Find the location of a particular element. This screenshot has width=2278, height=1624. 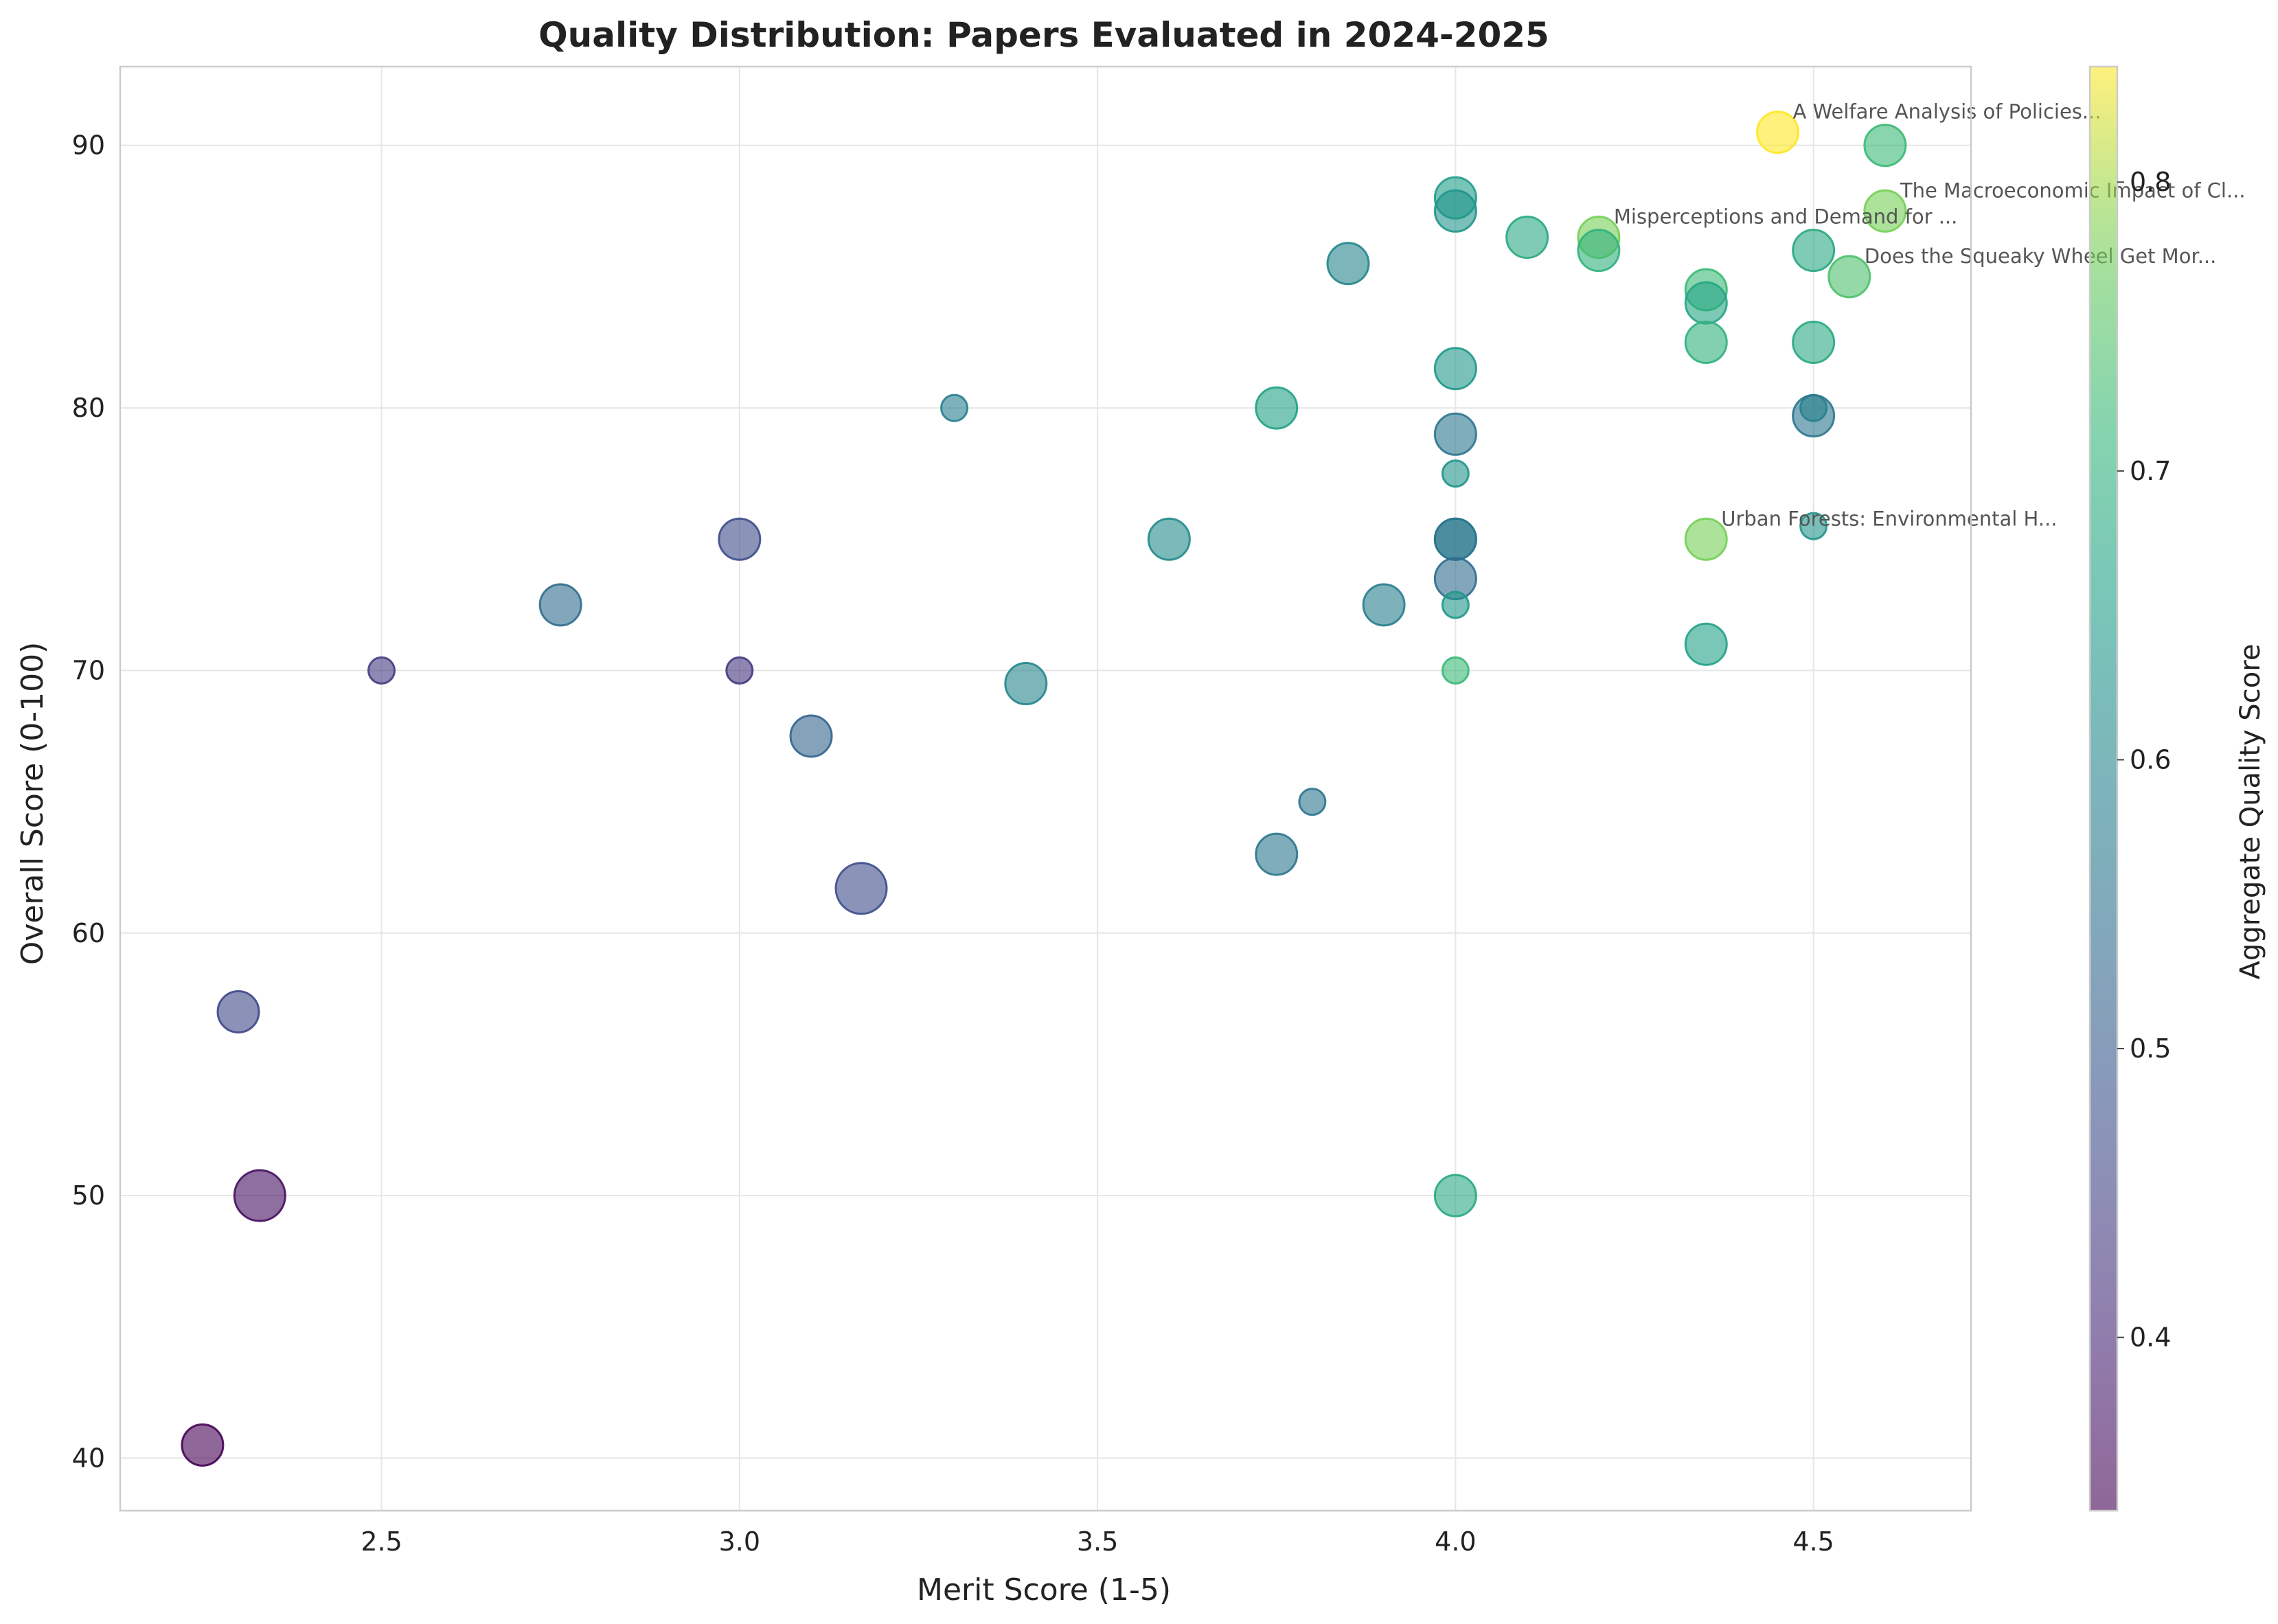

x-tick-label: 4.5 is located at coordinates (1813, 1541).